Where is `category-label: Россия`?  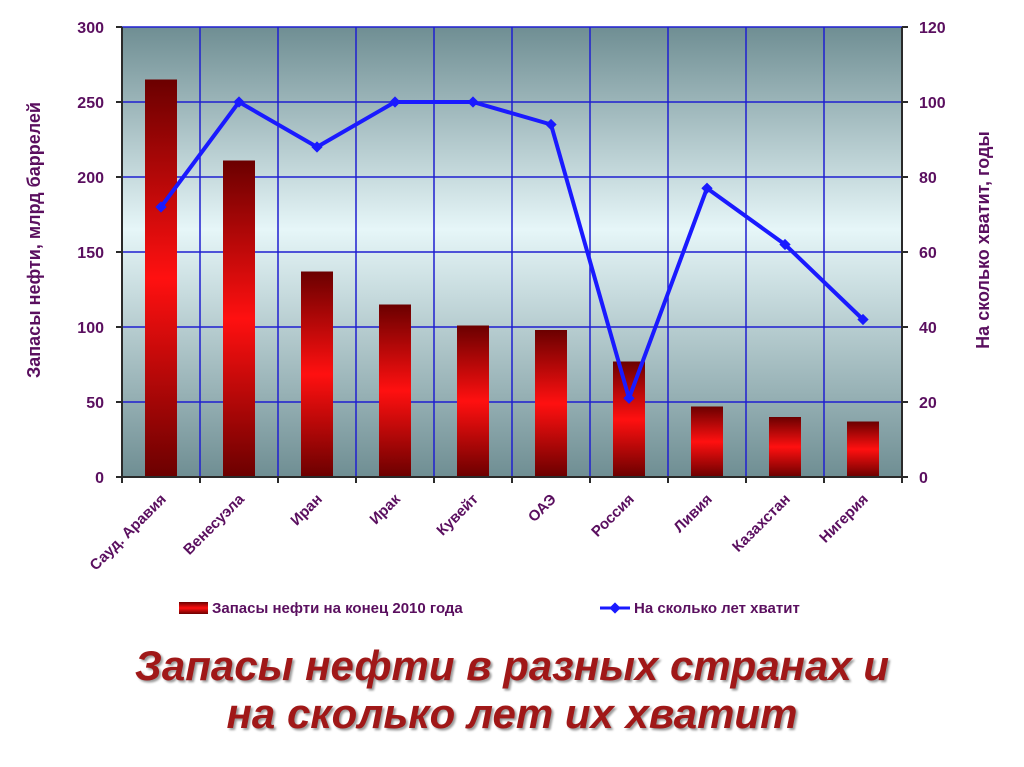 category-label: Россия is located at coordinates (613, 516).